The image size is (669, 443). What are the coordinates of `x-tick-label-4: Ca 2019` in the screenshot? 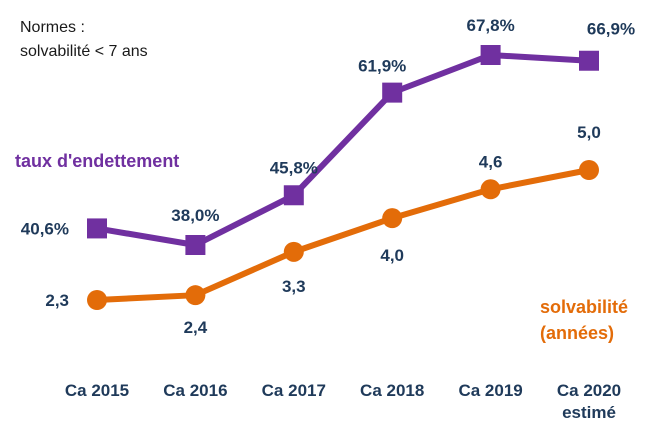 It's located at (490, 390).